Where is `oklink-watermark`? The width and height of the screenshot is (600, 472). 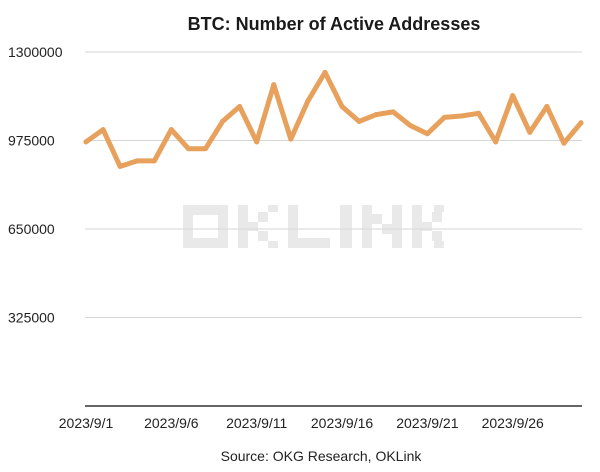 oklink-watermark is located at coordinates (313, 226).